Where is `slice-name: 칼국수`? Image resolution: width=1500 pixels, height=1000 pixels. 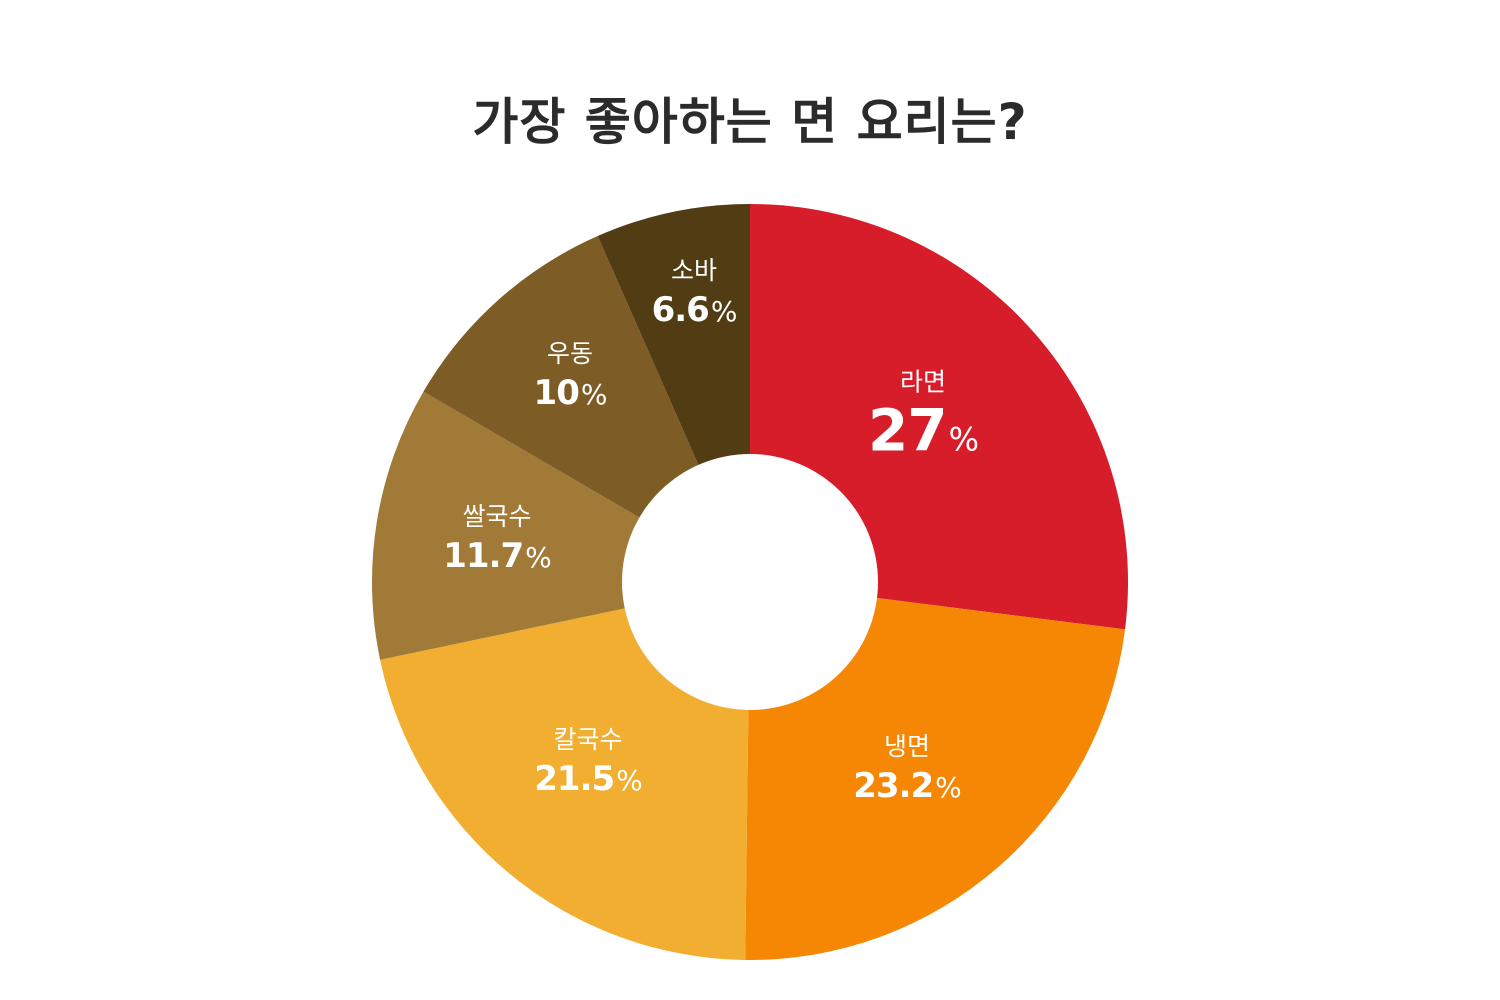 slice-name: 칼국수 is located at coordinates (588, 739).